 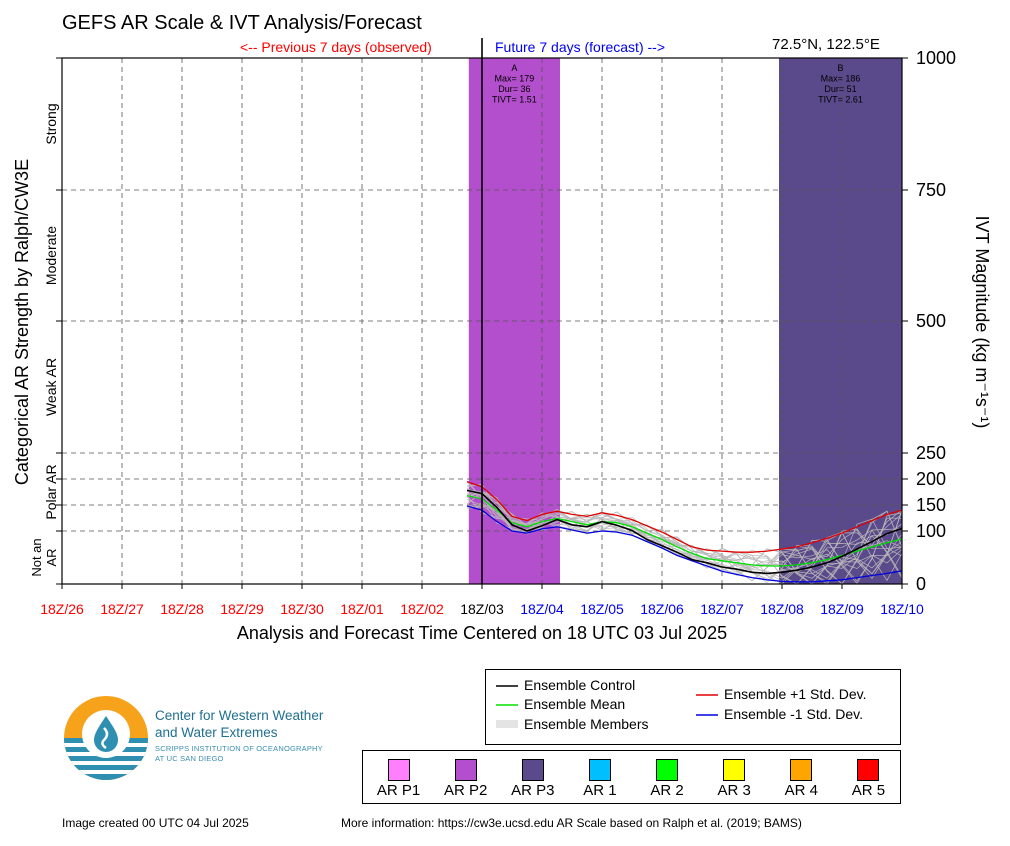 I want to click on scale-label: AR P3, so click(x=533, y=790).